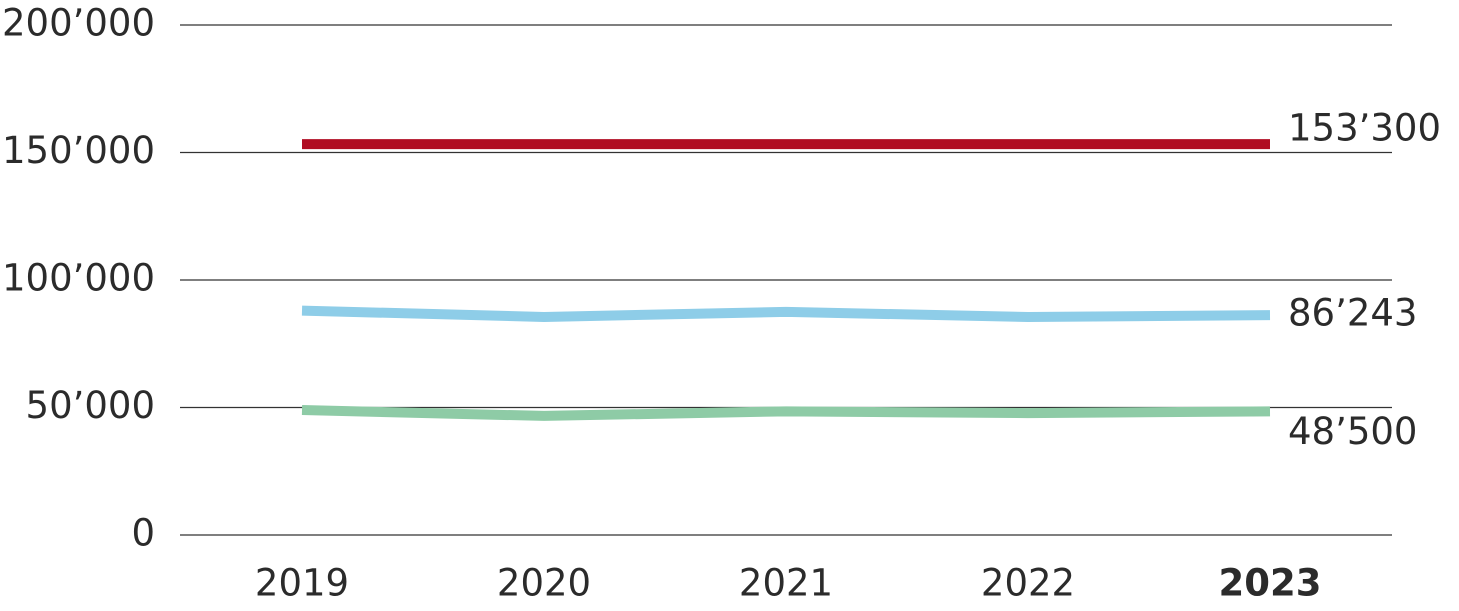 Image resolution: width=1459 pixels, height=611 pixels. I want to click on y-tick-label: 150’000, so click(78, 150).